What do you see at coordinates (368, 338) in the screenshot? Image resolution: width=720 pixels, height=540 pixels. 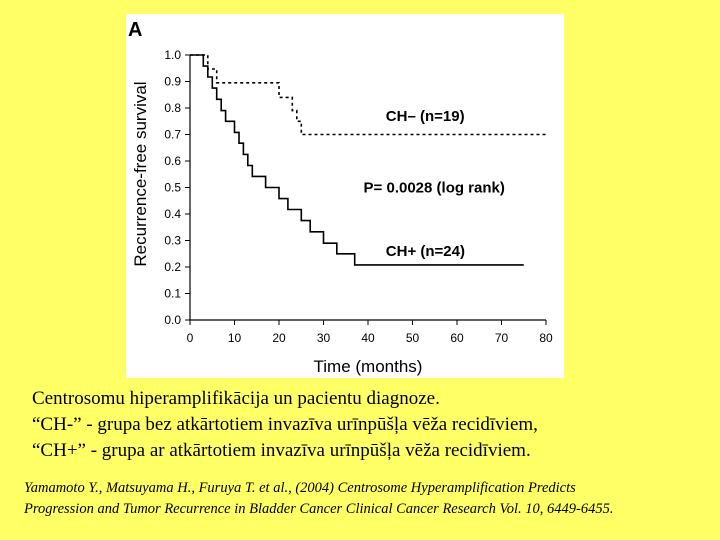 I see `x-tick-label: 40` at bounding box center [368, 338].